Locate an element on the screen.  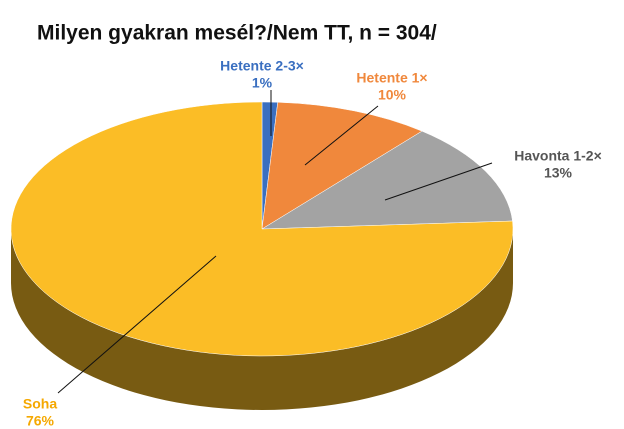
value-label: 76% is located at coordinates (40, 421).